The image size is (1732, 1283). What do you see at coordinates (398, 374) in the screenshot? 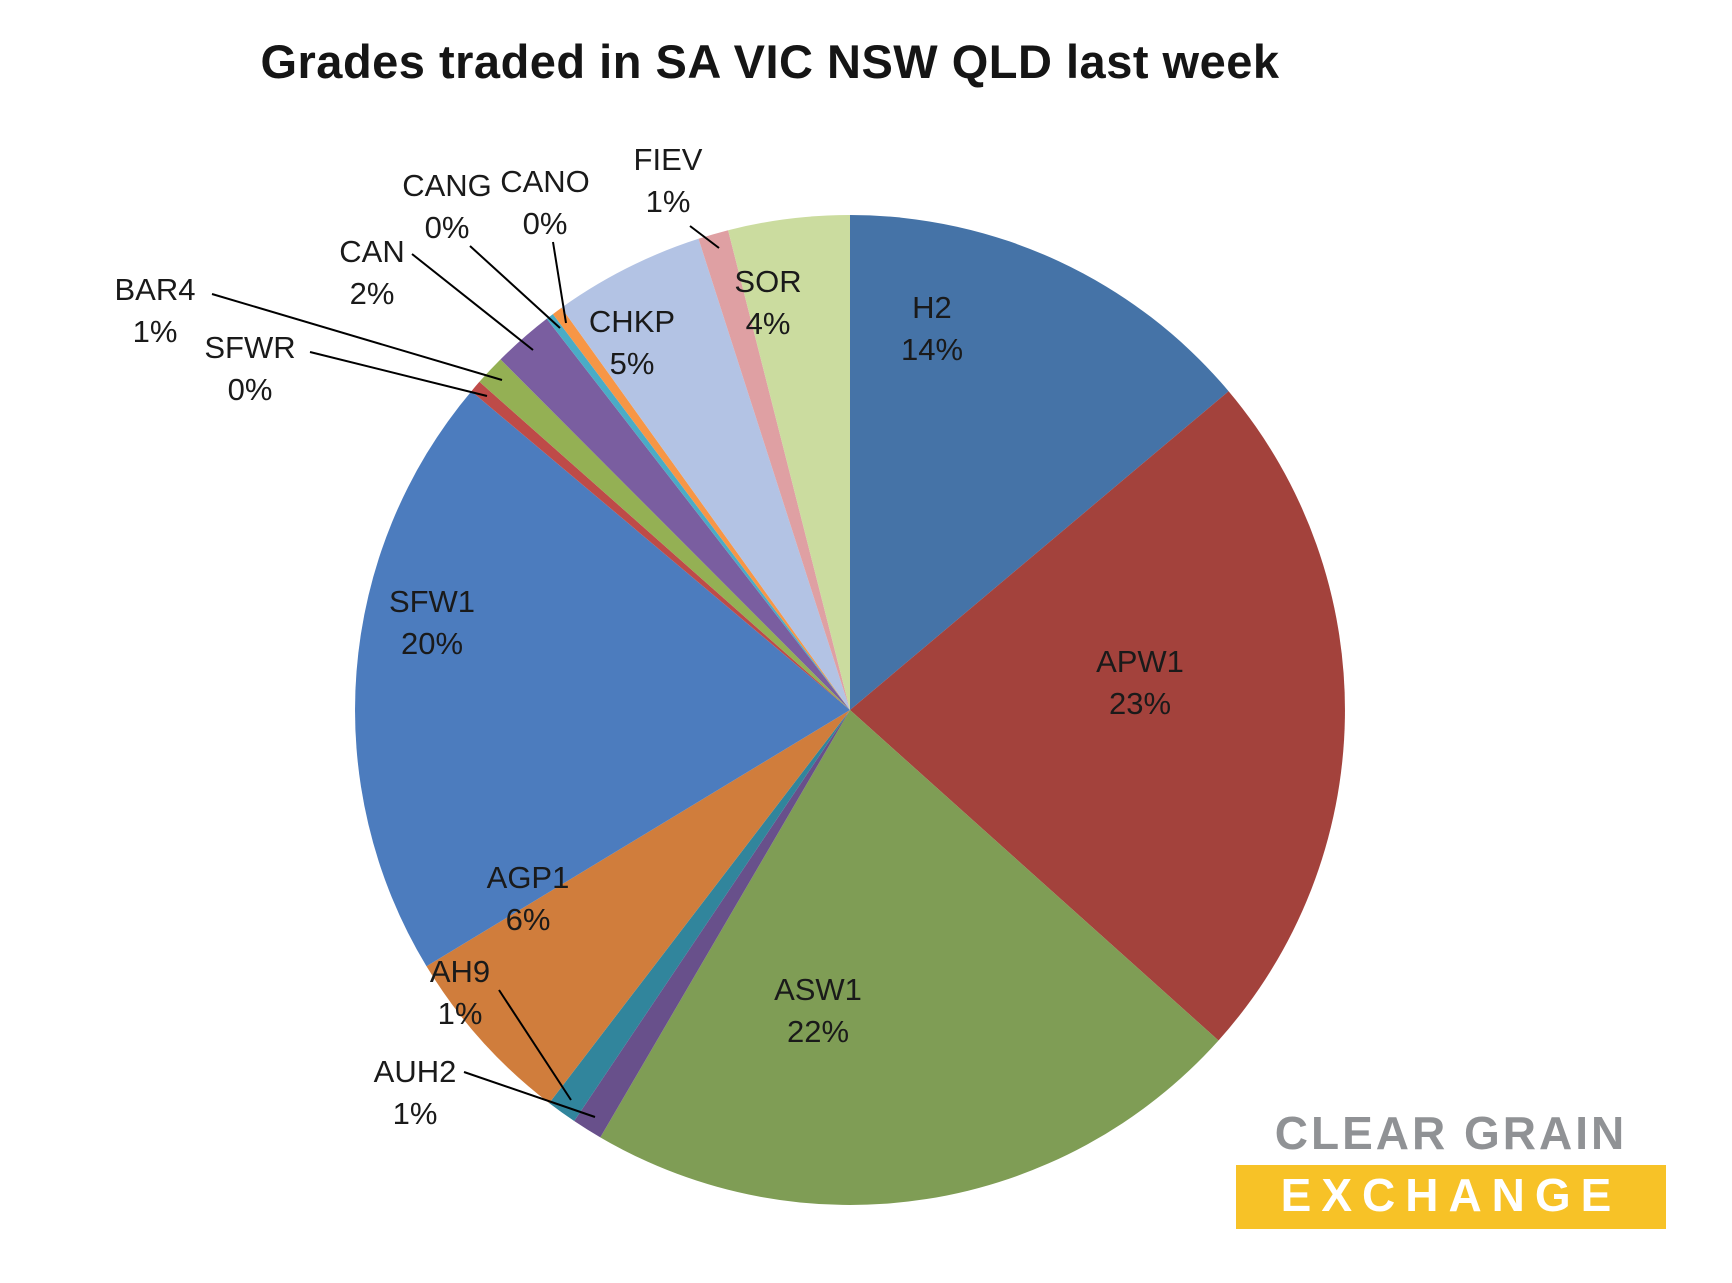
I see `leader-line-sfwr` at bounding box center [398, 374].